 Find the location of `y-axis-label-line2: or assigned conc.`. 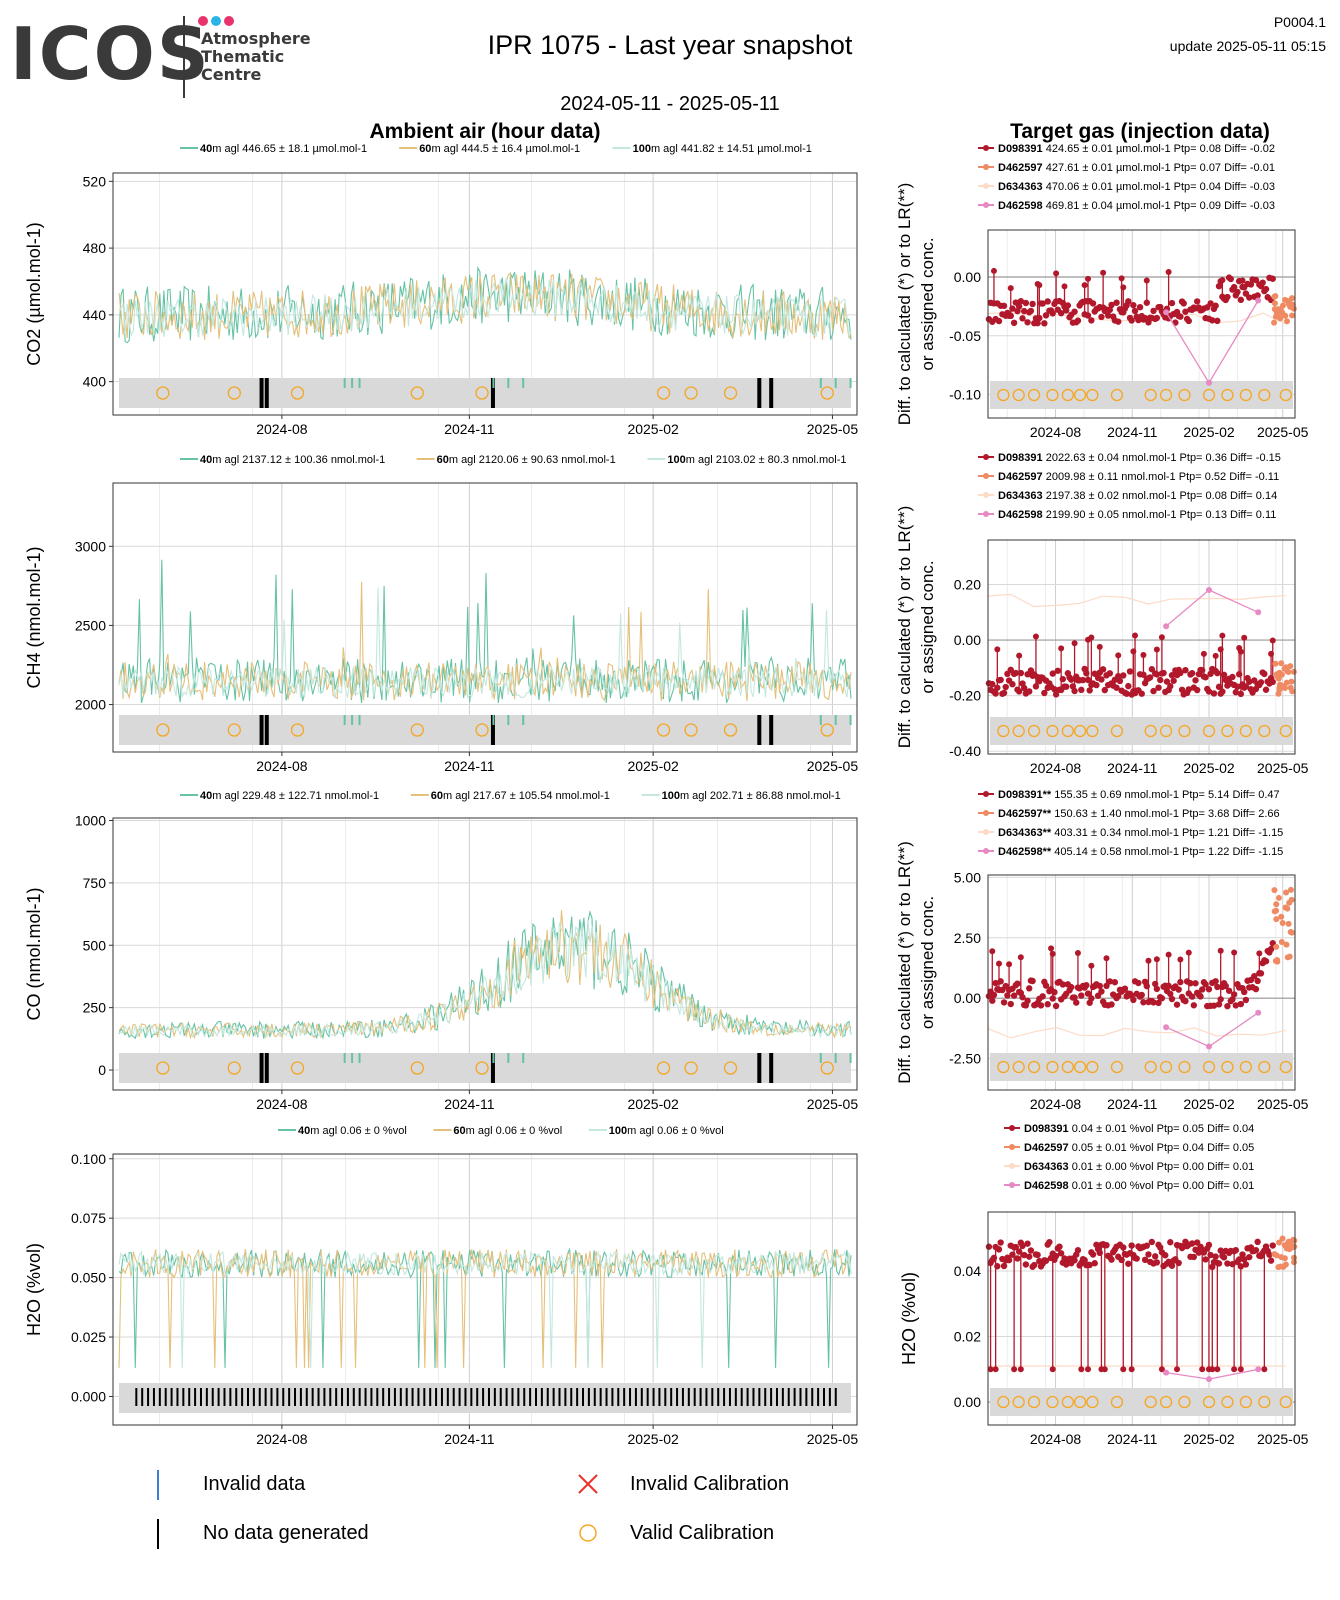

y-axis-label-line2: or assigned conc. is located at coordinates (927, 962).